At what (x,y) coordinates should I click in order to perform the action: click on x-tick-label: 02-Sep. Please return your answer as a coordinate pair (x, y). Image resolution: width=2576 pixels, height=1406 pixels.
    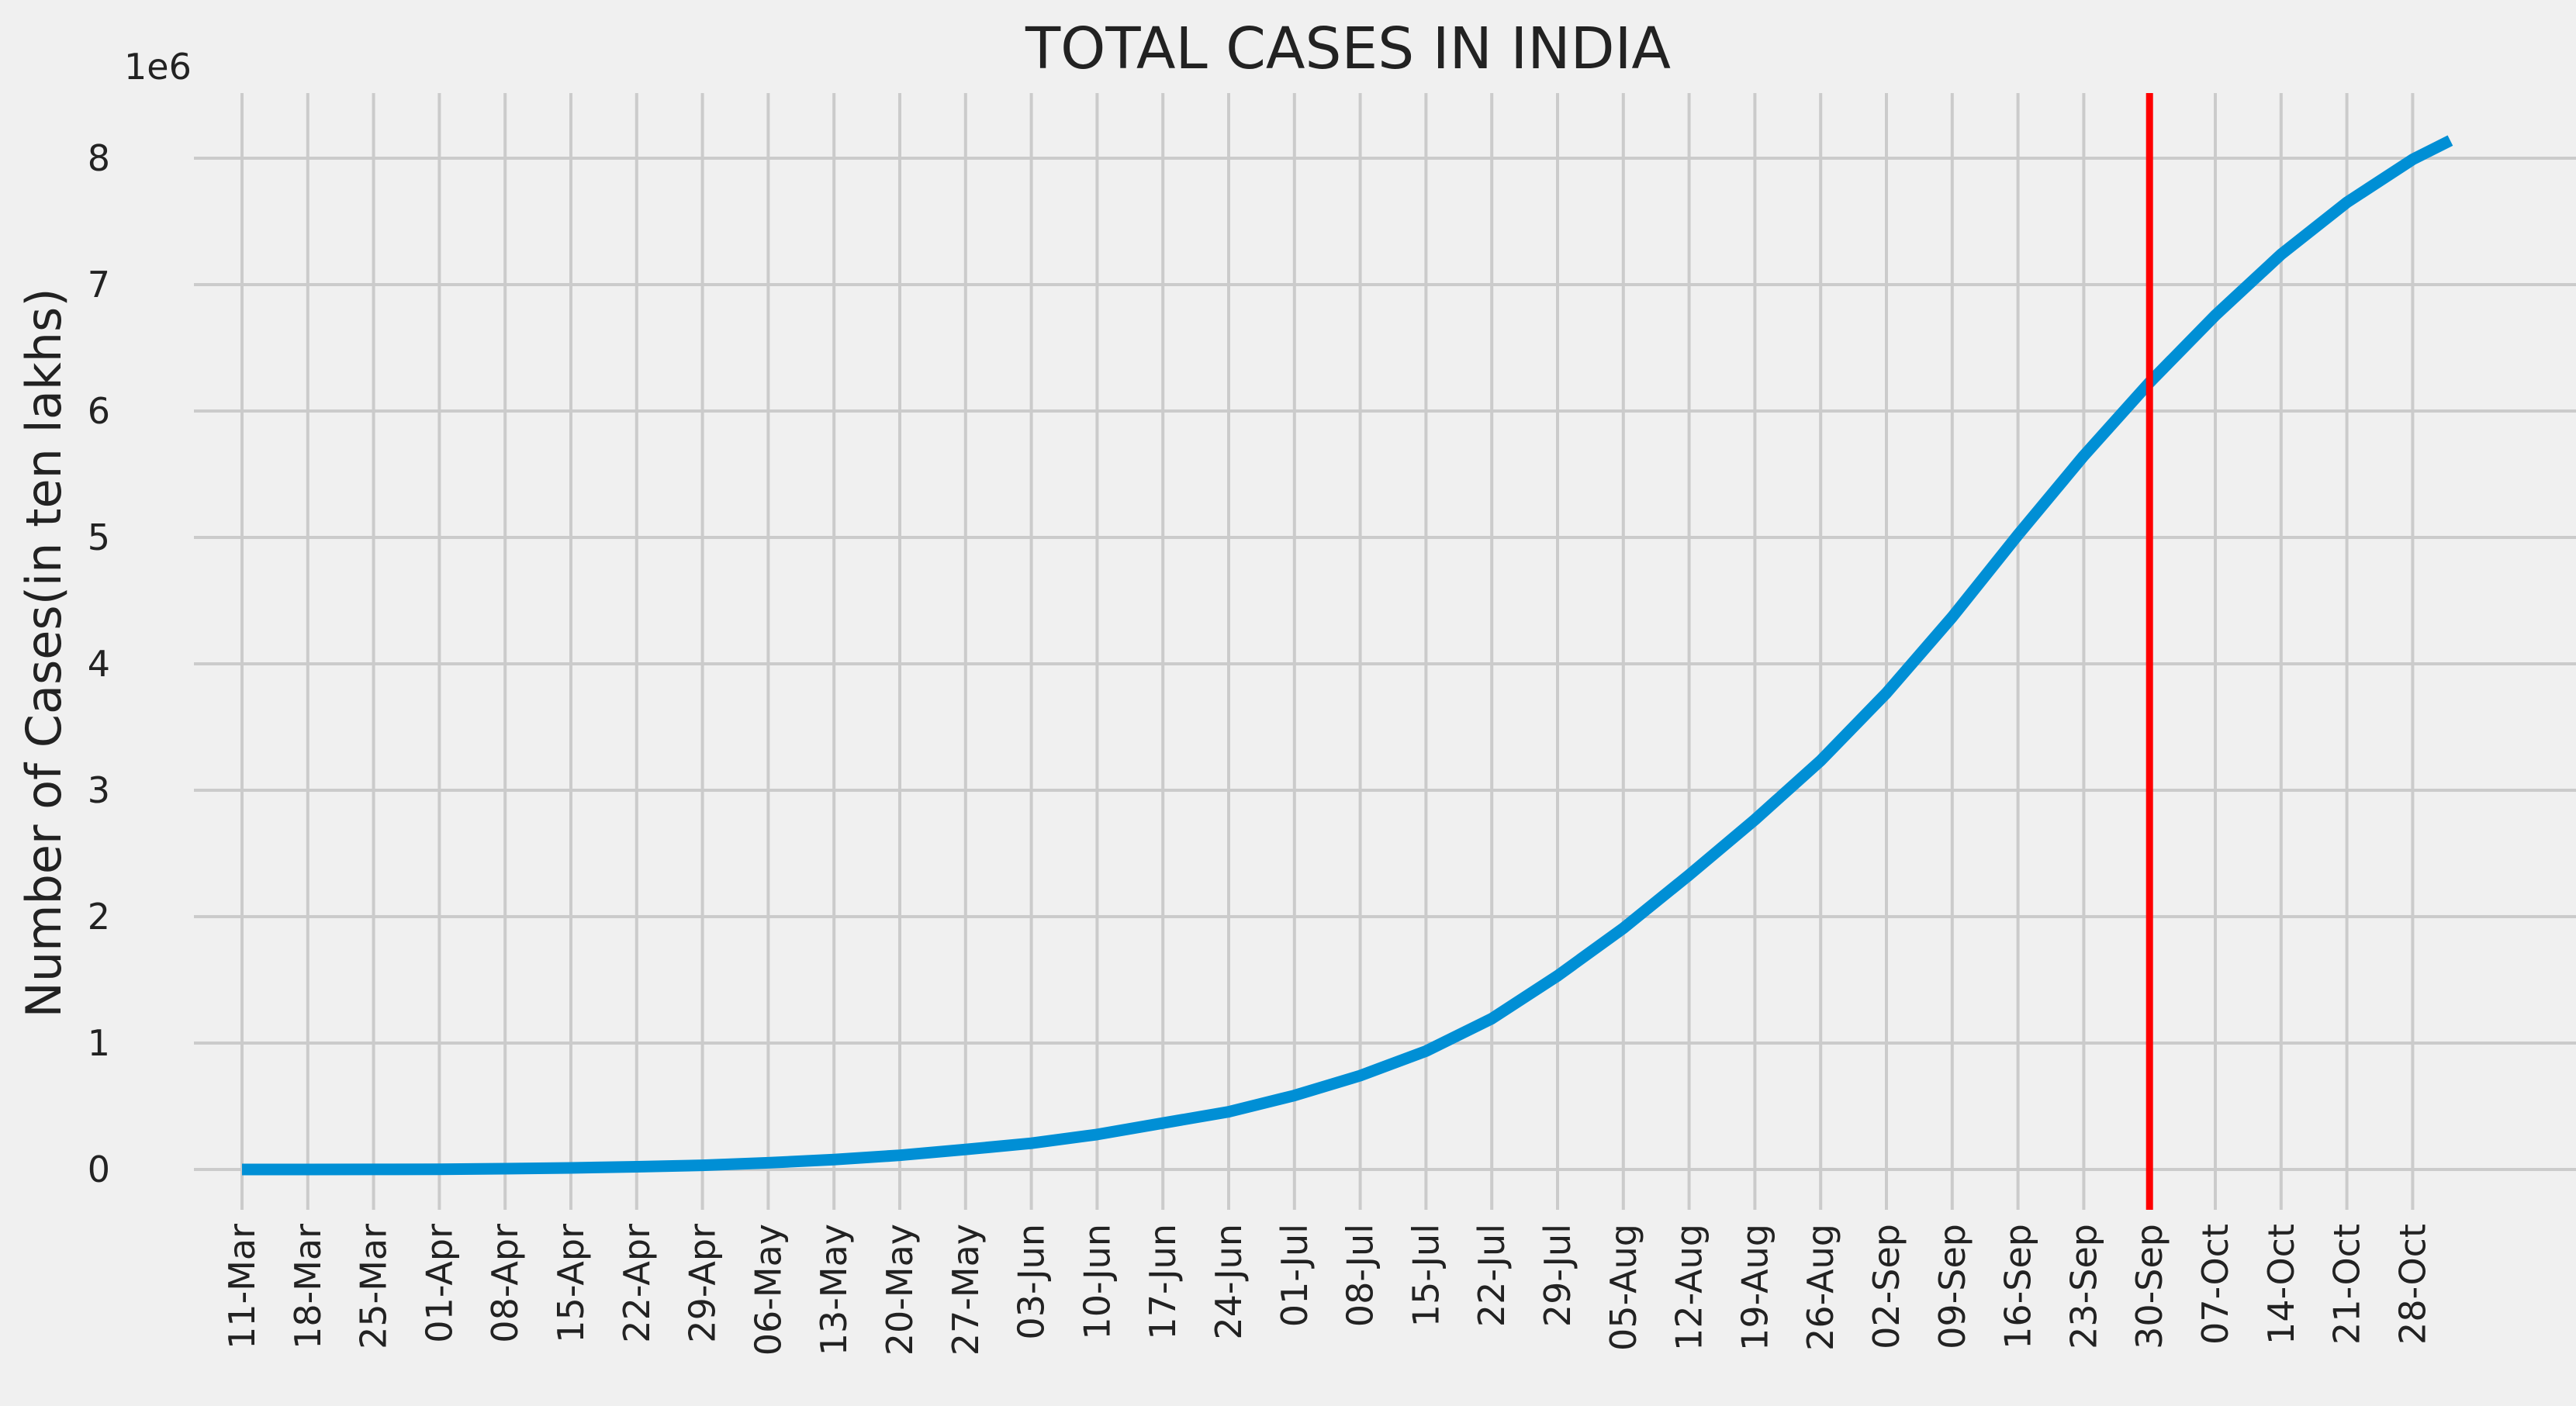
    Looking at the image, I should click on (1886, 1286).